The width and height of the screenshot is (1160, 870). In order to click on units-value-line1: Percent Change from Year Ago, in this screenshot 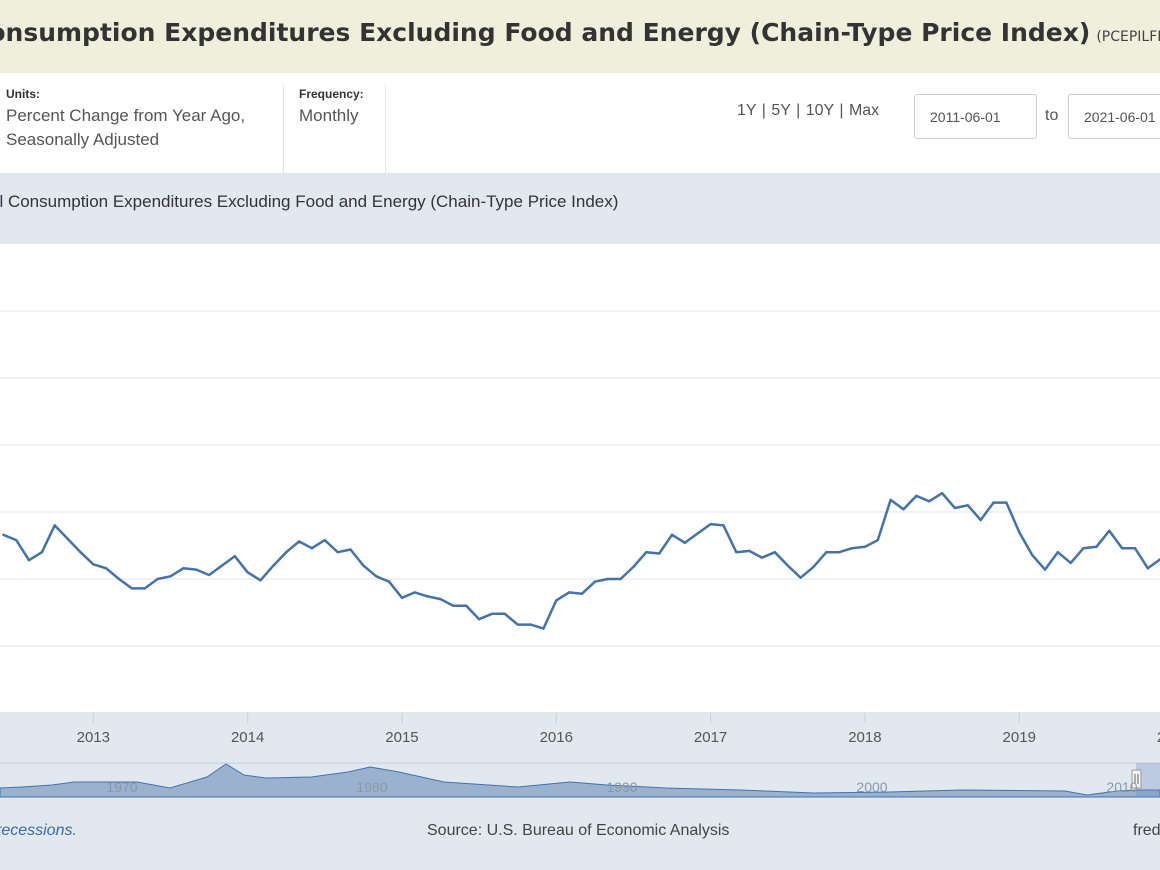, I will do `click(126, 115)`.